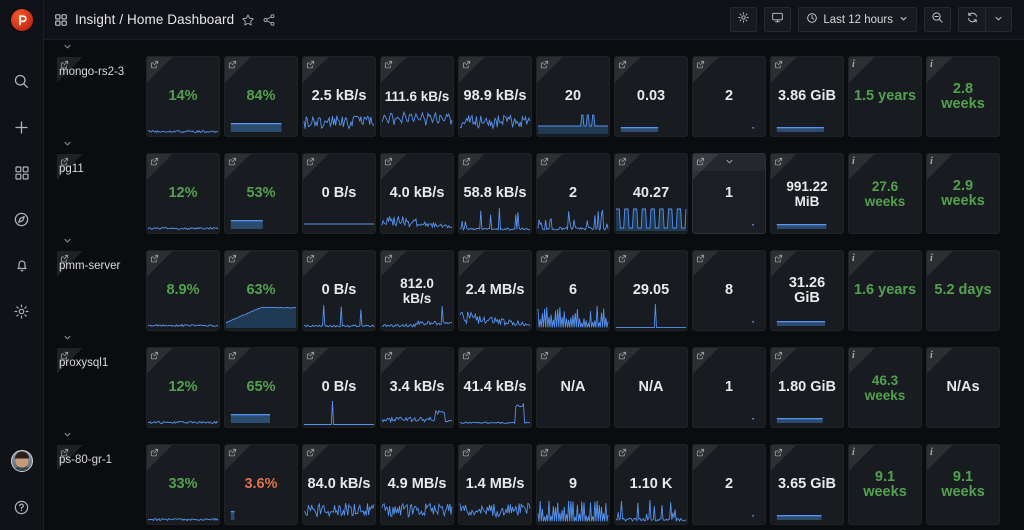  What do you see at coordinates (729, 387) in the screenshot?
I see `stat-panel: 1` at bounding box center [729, 387].